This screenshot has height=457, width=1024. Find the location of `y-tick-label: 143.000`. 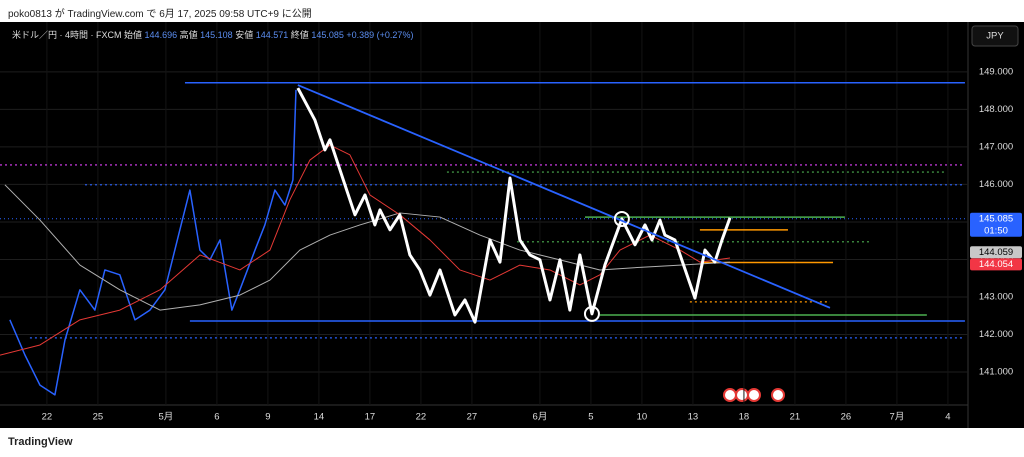

y-tick-label: 143.000 is located at coordinates (996, 296).